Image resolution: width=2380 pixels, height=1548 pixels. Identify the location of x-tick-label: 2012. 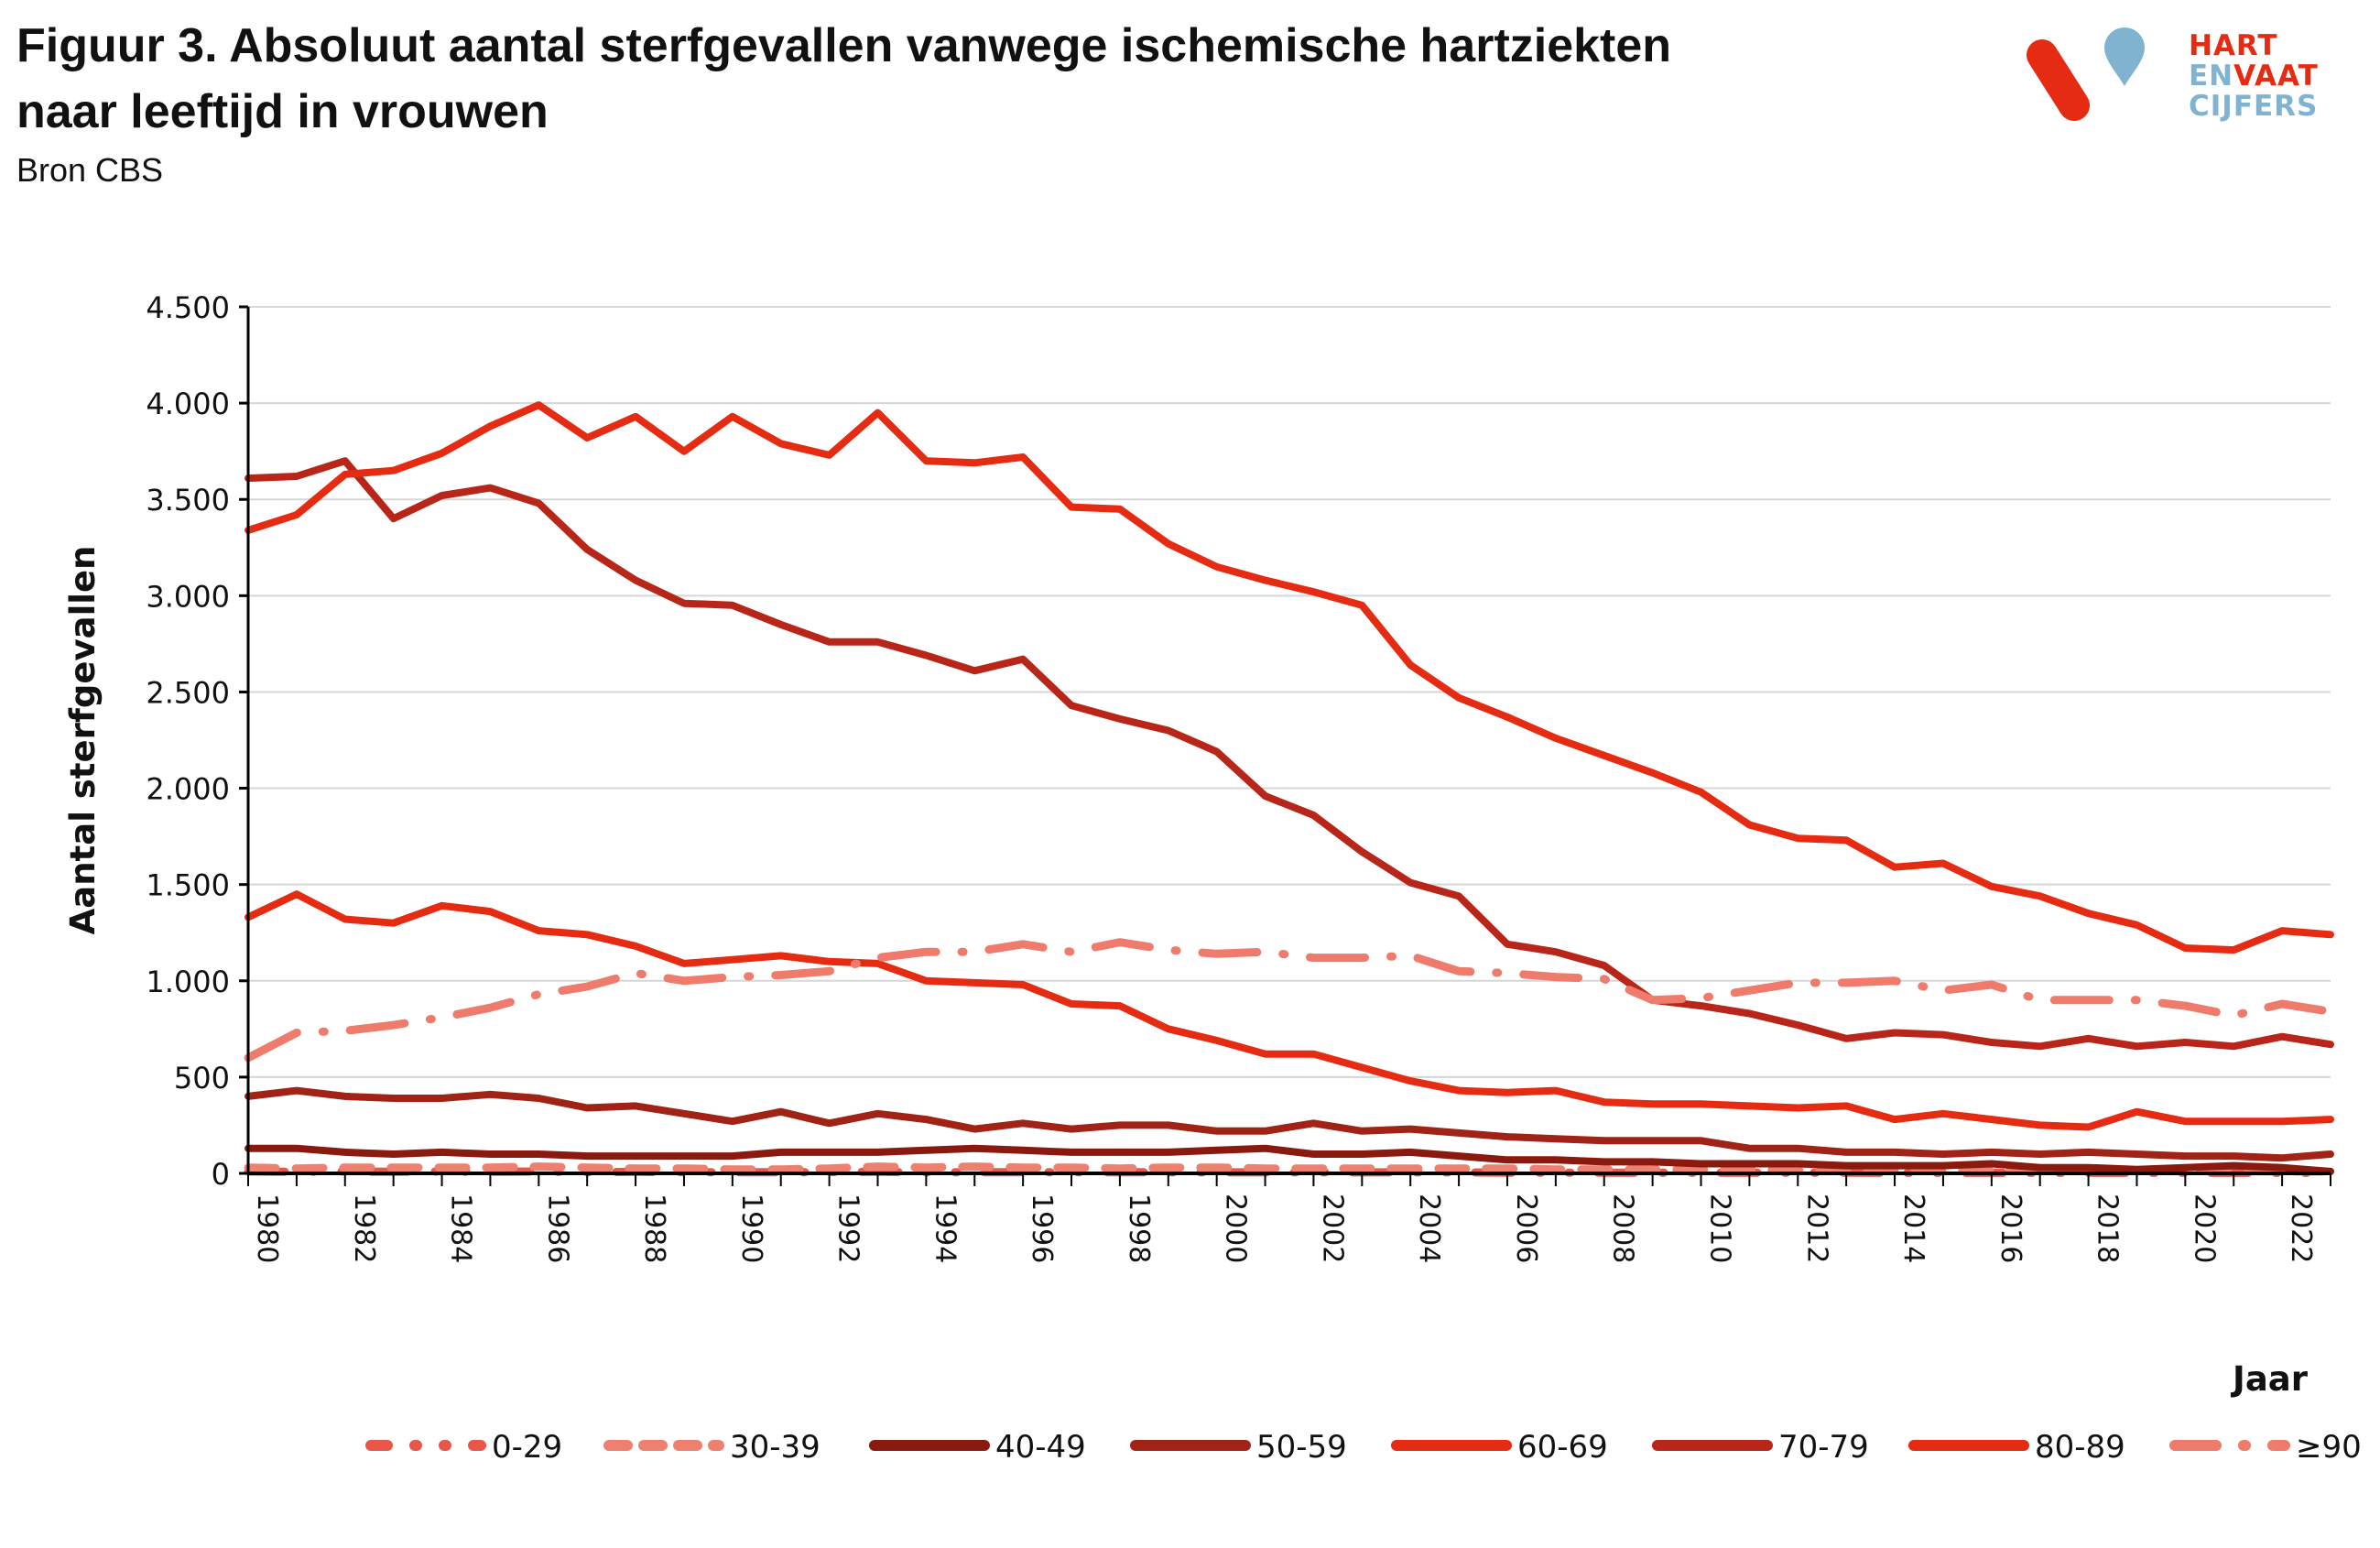
(1816, 1228).